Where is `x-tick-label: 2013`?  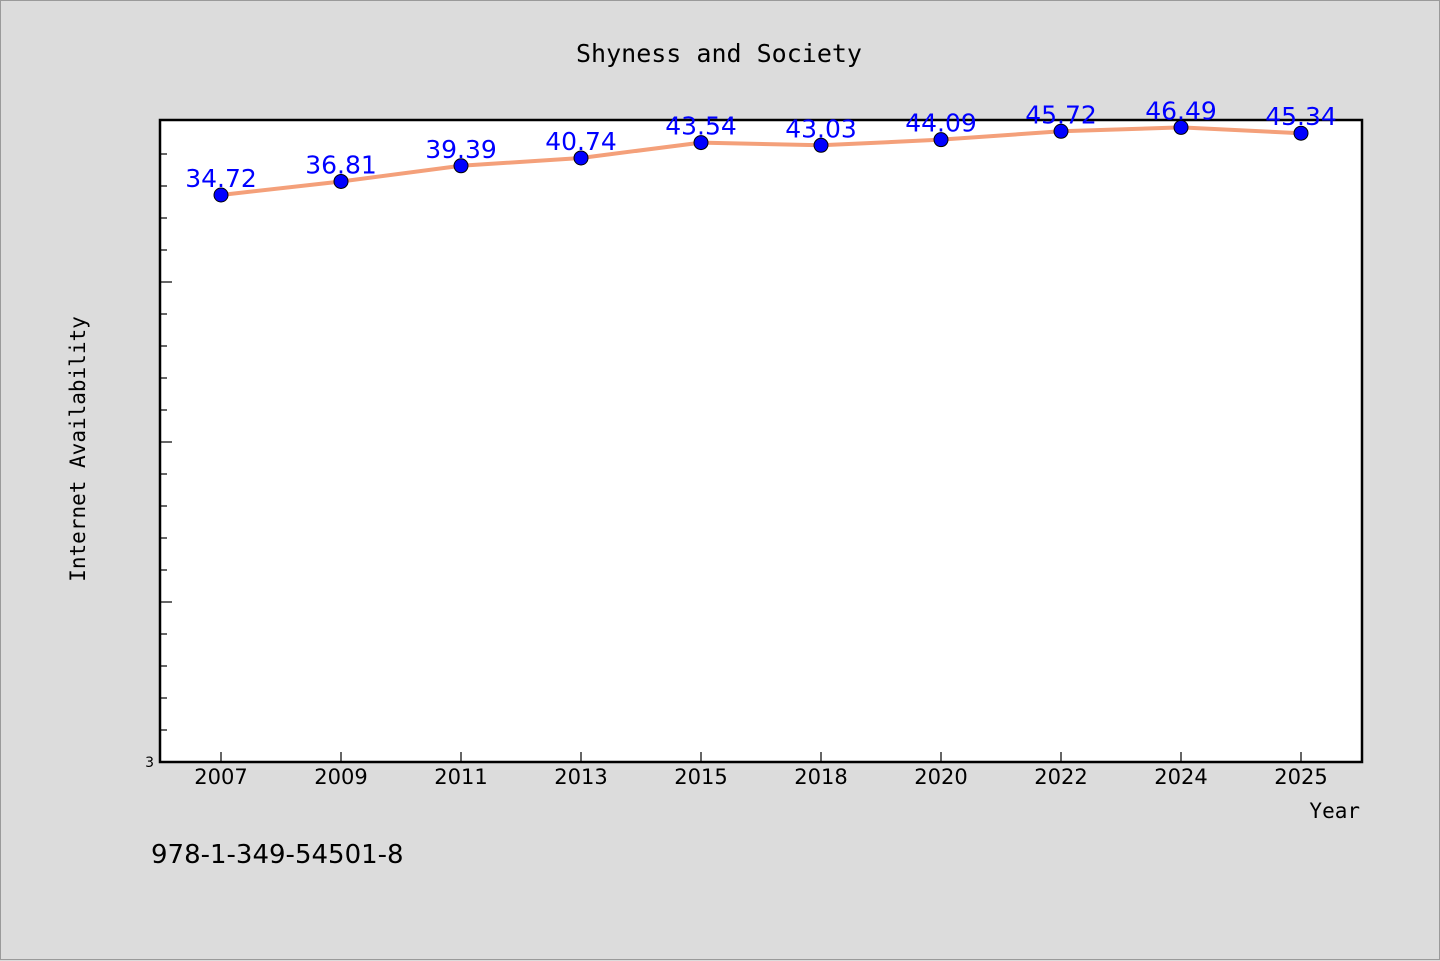 x-tick-label: 2013 is located at coordinates (580, 777).